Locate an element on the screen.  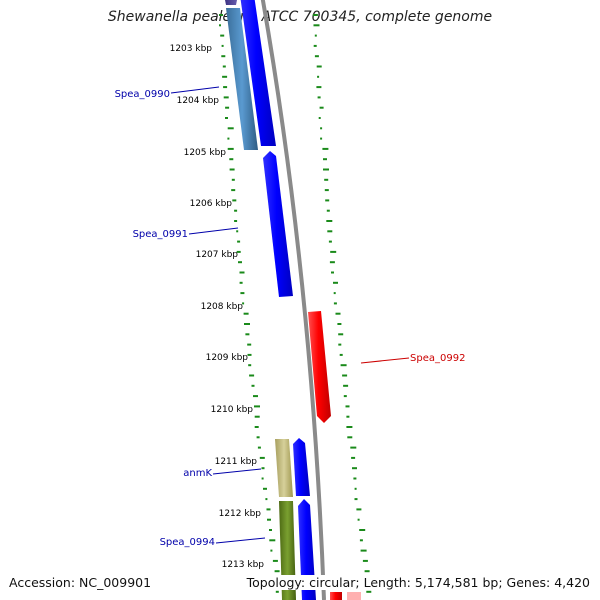
gene-label-text: Spea_0992 is located at coordinates (437, 358).